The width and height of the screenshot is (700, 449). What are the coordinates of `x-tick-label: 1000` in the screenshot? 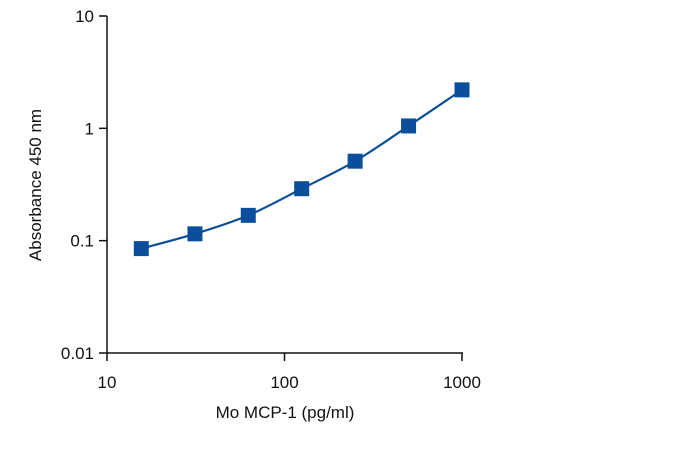 It's located at (462, 382).